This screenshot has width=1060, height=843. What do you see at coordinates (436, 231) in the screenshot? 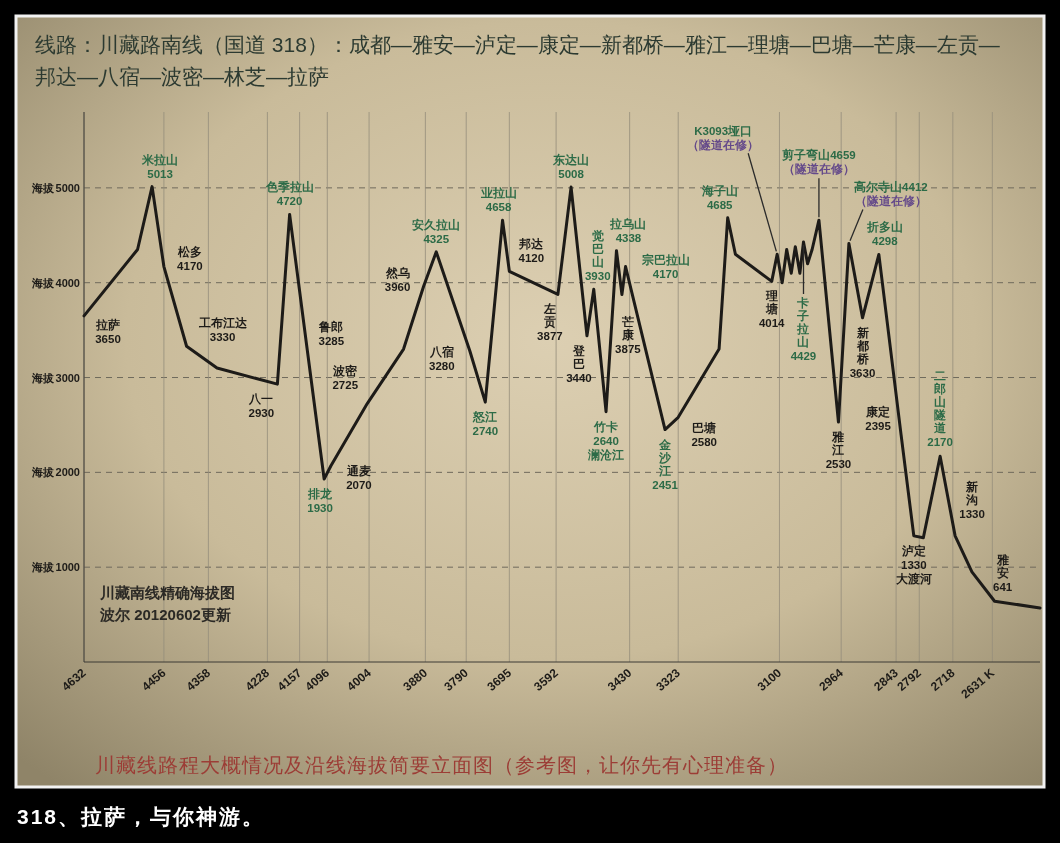
I see `annotation: 安久拉山 4325` at bounding box center [436, 231].